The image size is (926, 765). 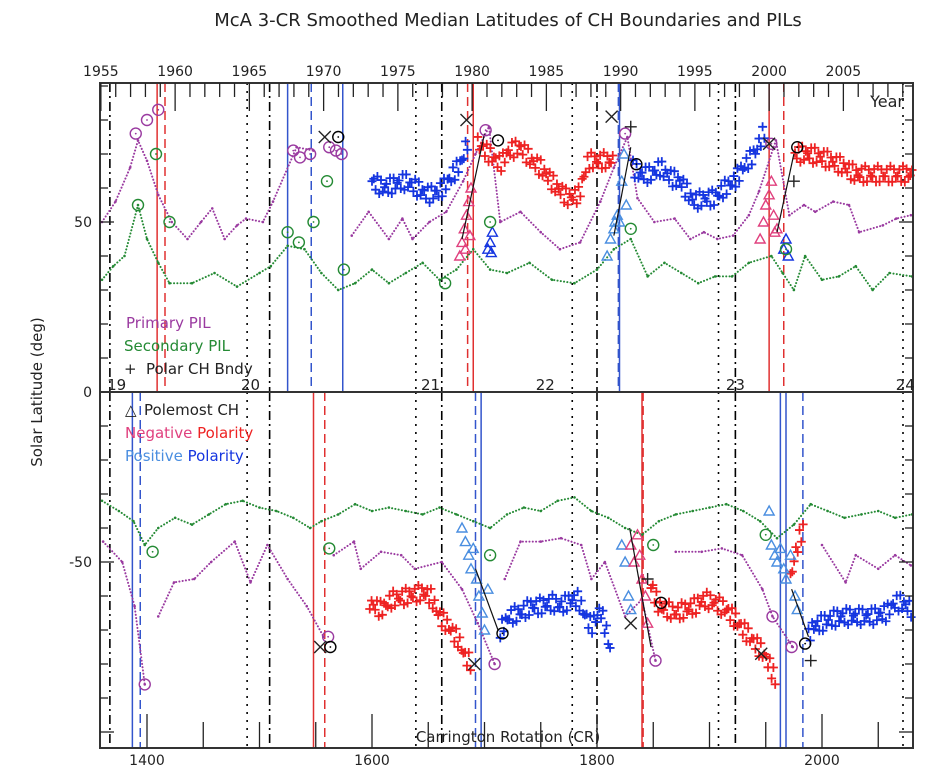 What do you see at coordinates (799, 530) in the screenshot?
I see `polar-bndy-south-negative-3-plus-marker` at bounding box center [799, 530].